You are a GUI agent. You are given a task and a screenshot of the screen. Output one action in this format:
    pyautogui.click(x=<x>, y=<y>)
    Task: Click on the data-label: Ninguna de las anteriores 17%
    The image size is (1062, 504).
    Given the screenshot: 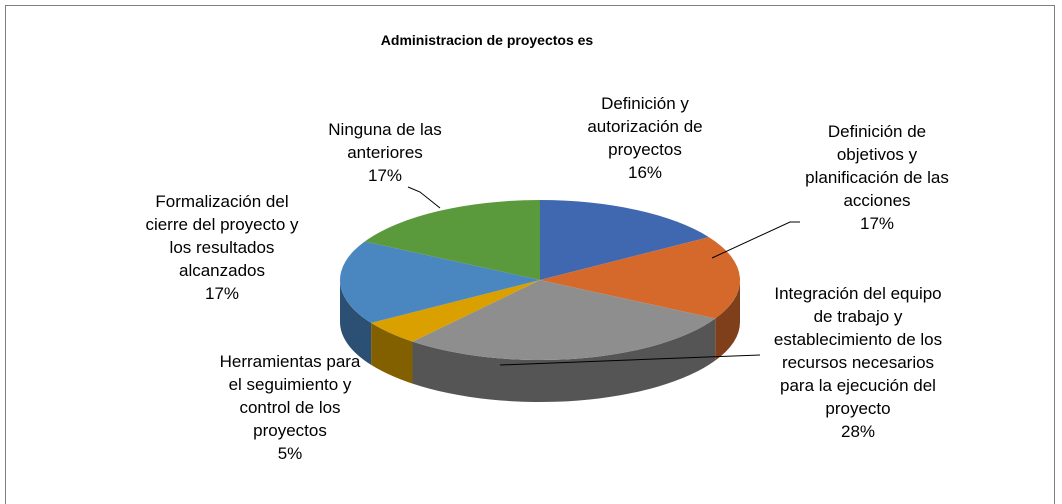 What is the action you would take?
    pyautogui.click(x=385, y=152)
    